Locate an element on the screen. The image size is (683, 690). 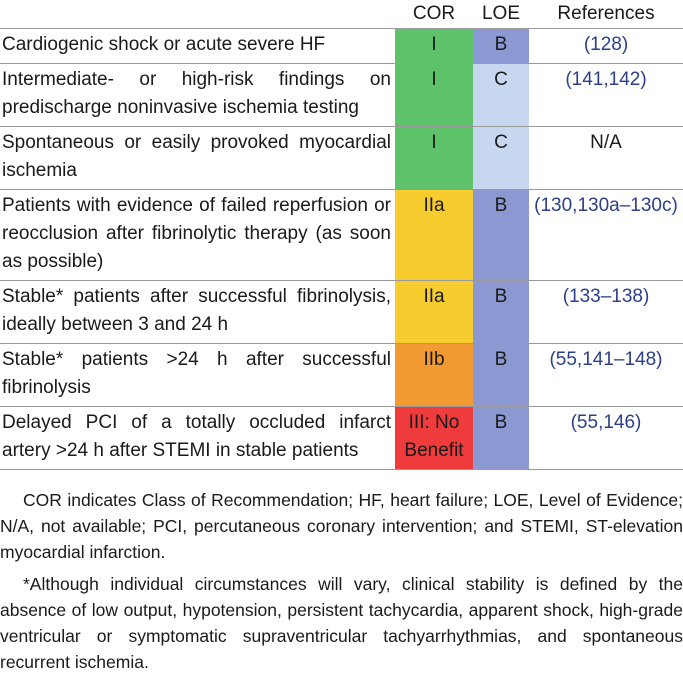
references-cell: (141,142) is located at coordinates (606, 95).